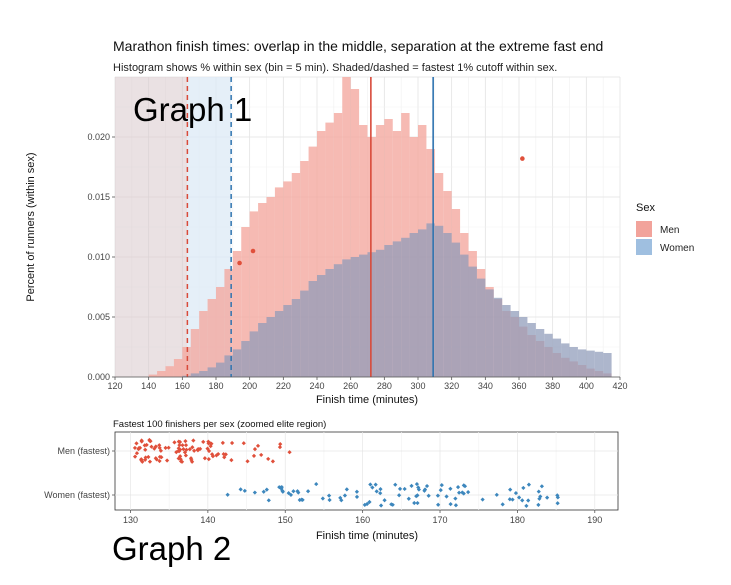 The image size is (731, 585). Describe the element at coordinates (665, 228) in the screenshot. I see `legend: Sex Men Women` at that location.